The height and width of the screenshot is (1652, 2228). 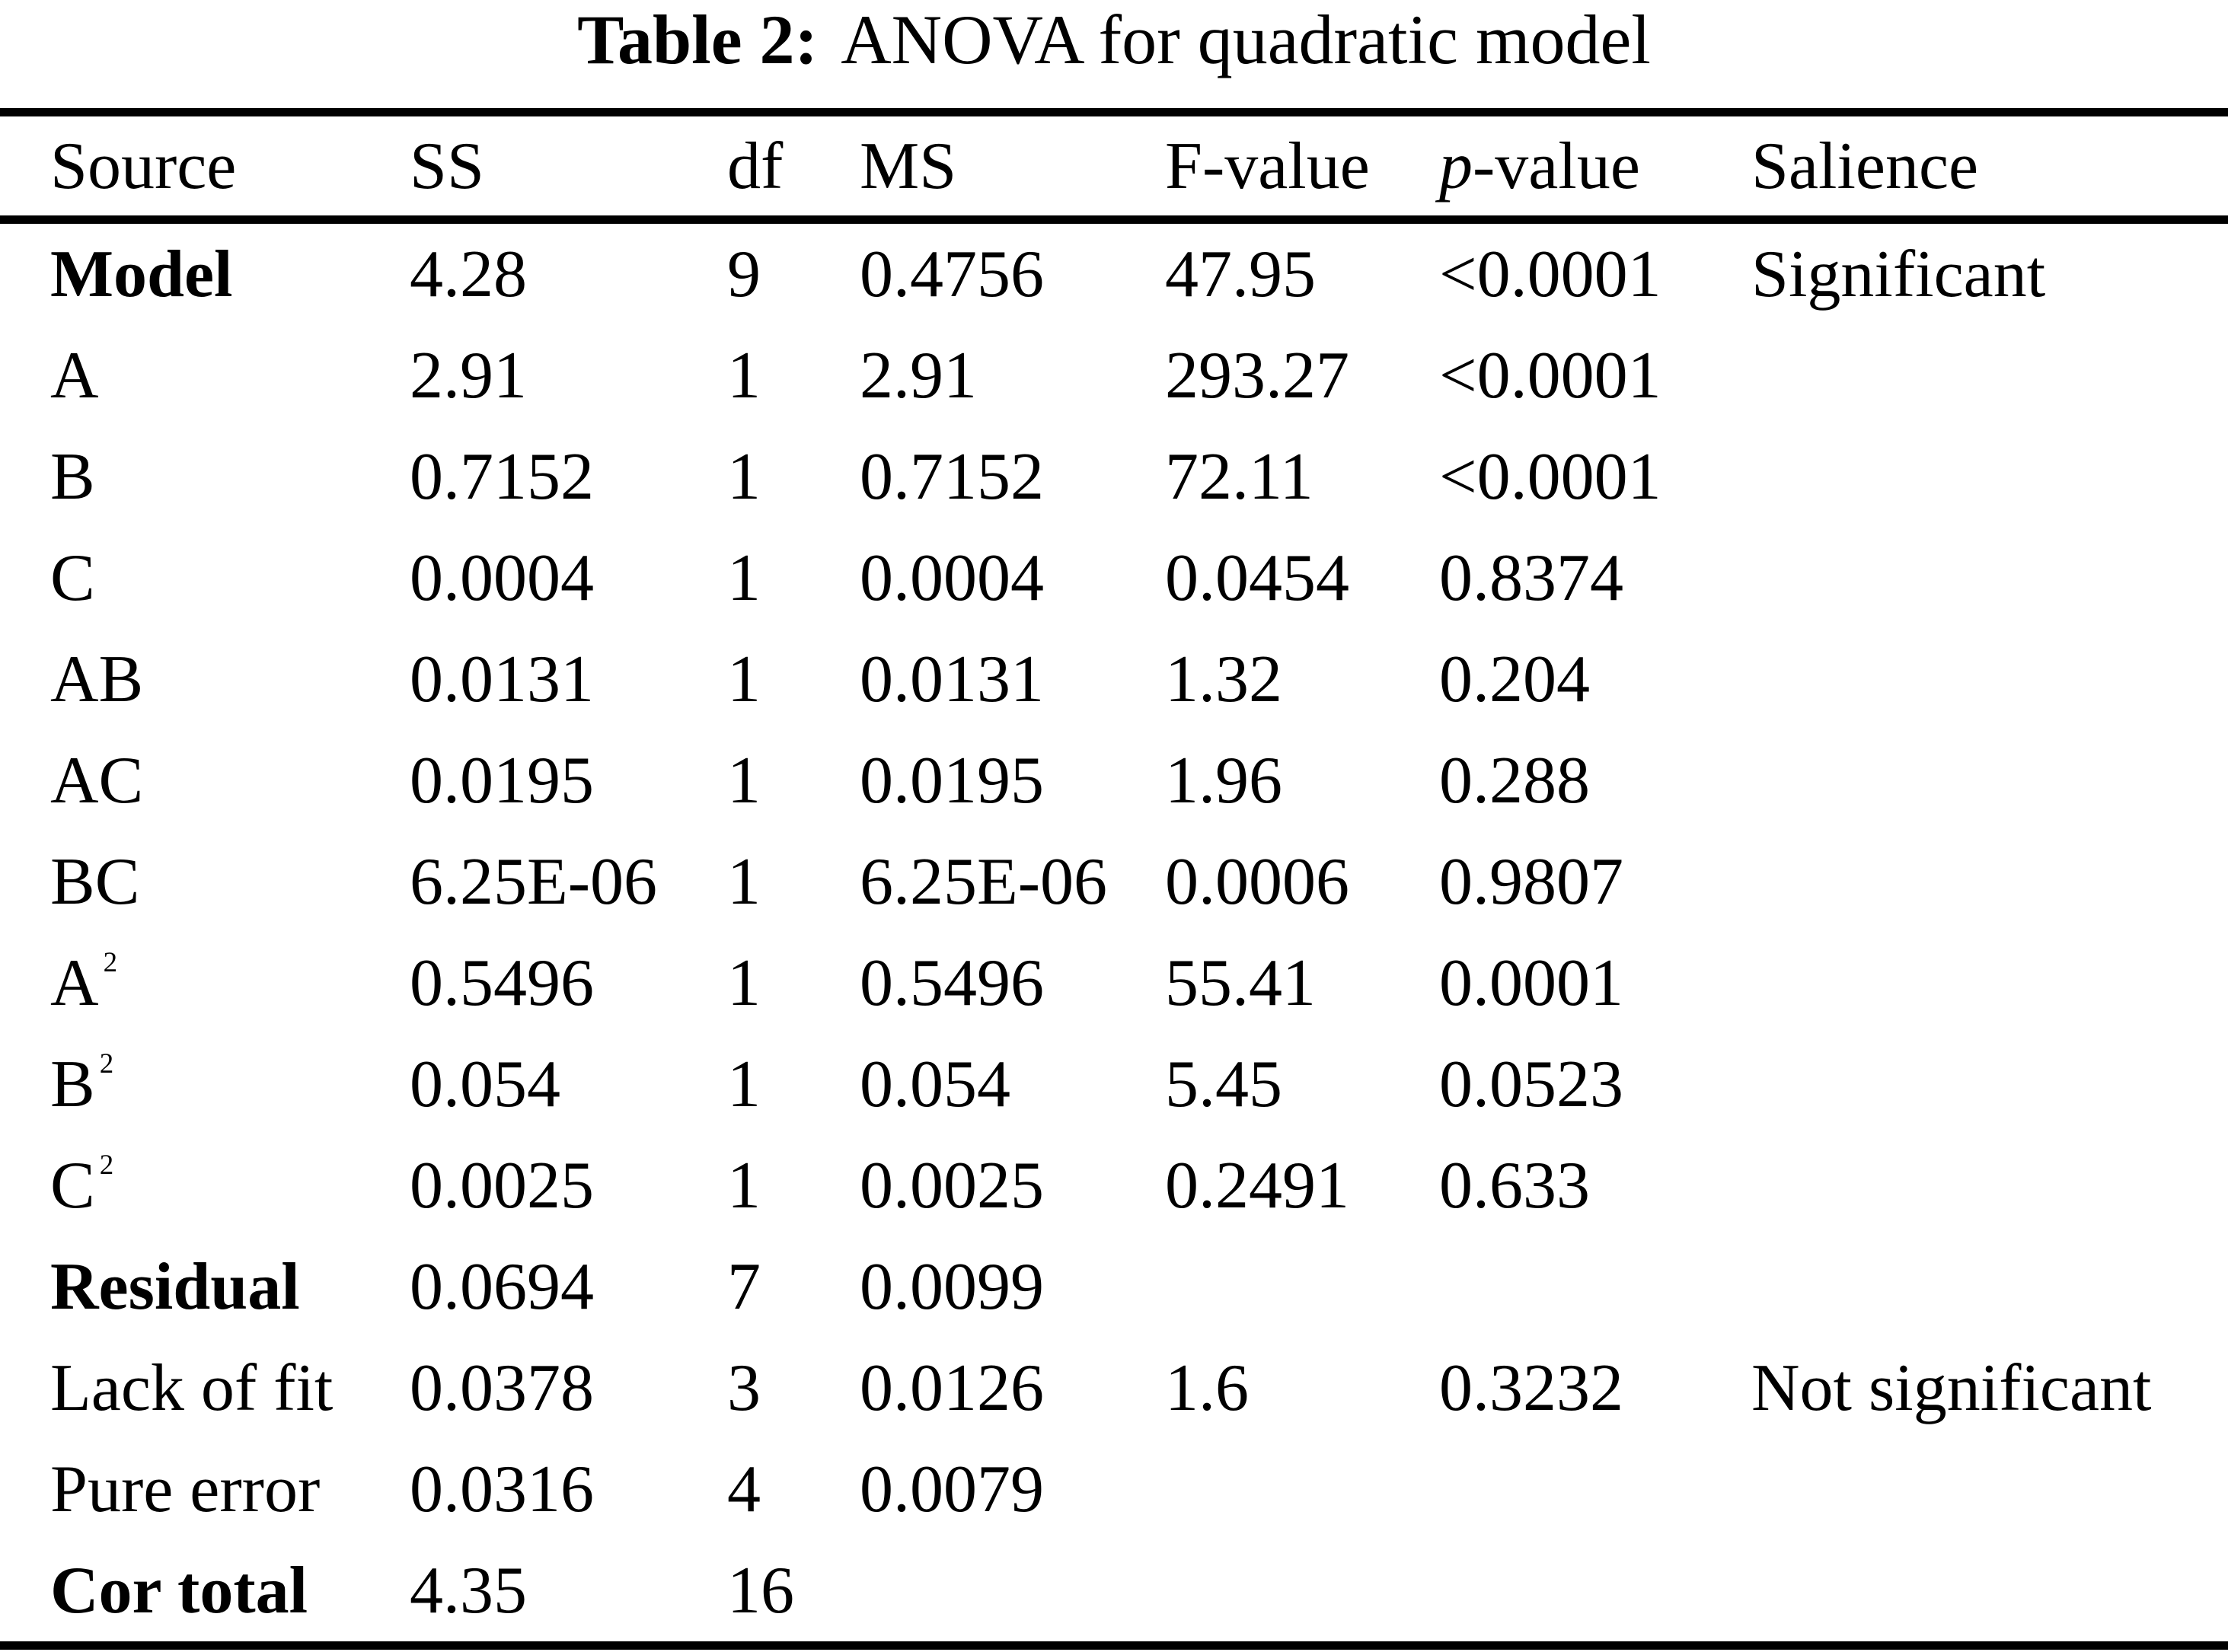 What do you see at coordinates (534, 882) in the screenshot?
I see `cell-ss: 6.25E-06` at bounding box center [534, 882].